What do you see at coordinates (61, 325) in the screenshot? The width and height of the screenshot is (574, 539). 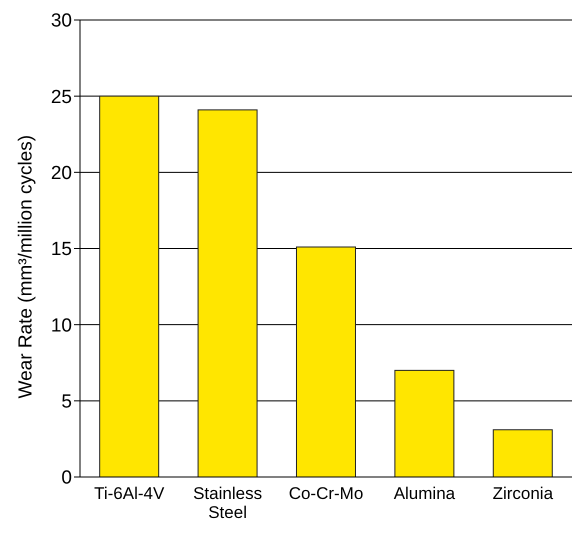 I see `y-tick-label: 10` at bounding box center [61, 325].